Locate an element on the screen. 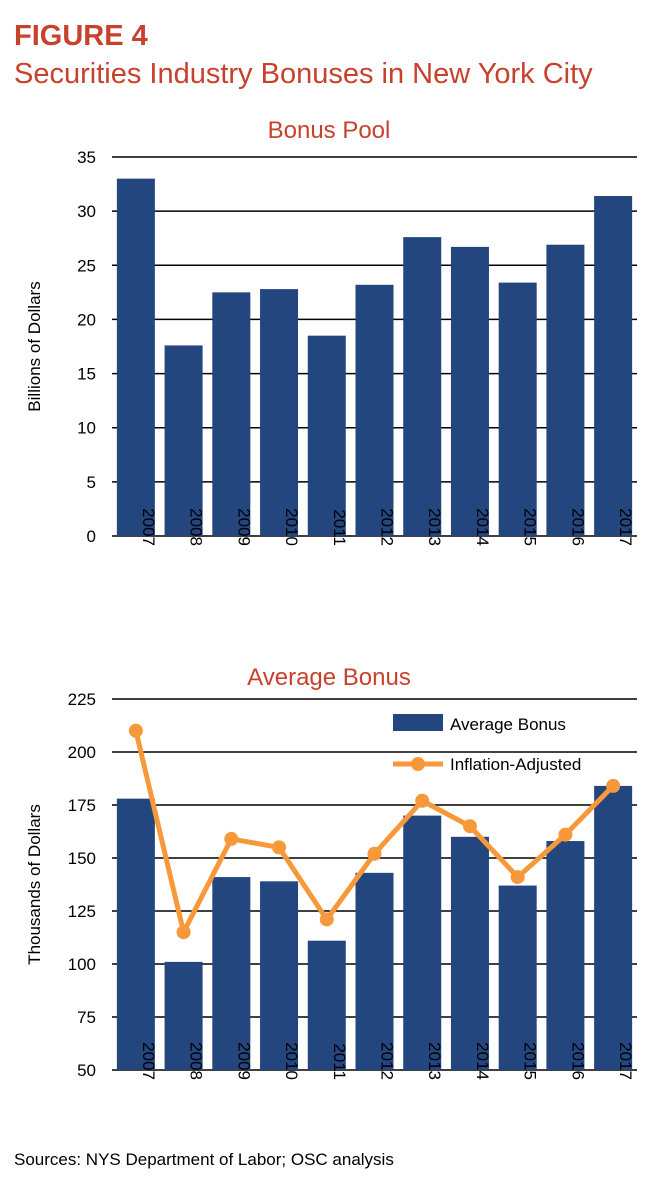  y-tick-label: 35 is located at coordinates (86, 157).